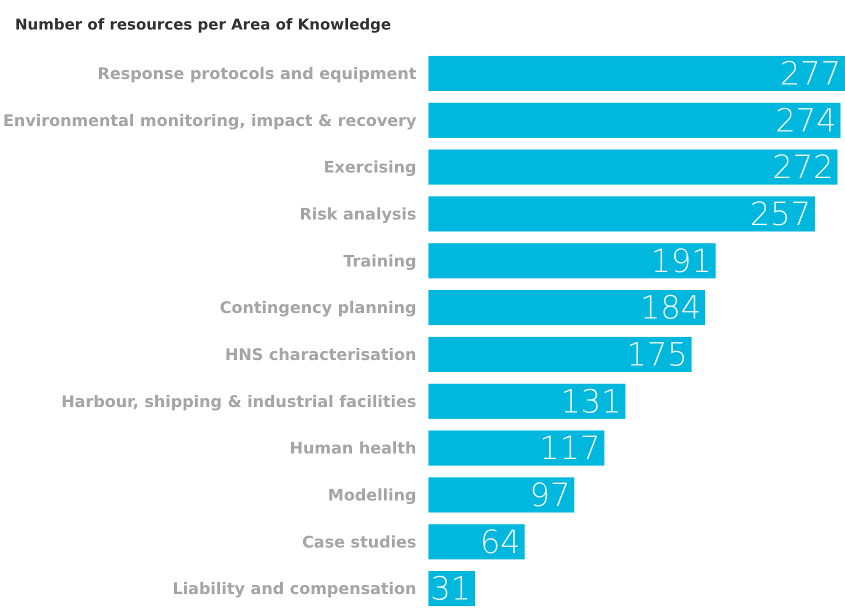 This screenshot has height=614, width=845. Describe the element at coordinates (379, 260) in the screenshot. I see `y-tick-label: Training` at that location.